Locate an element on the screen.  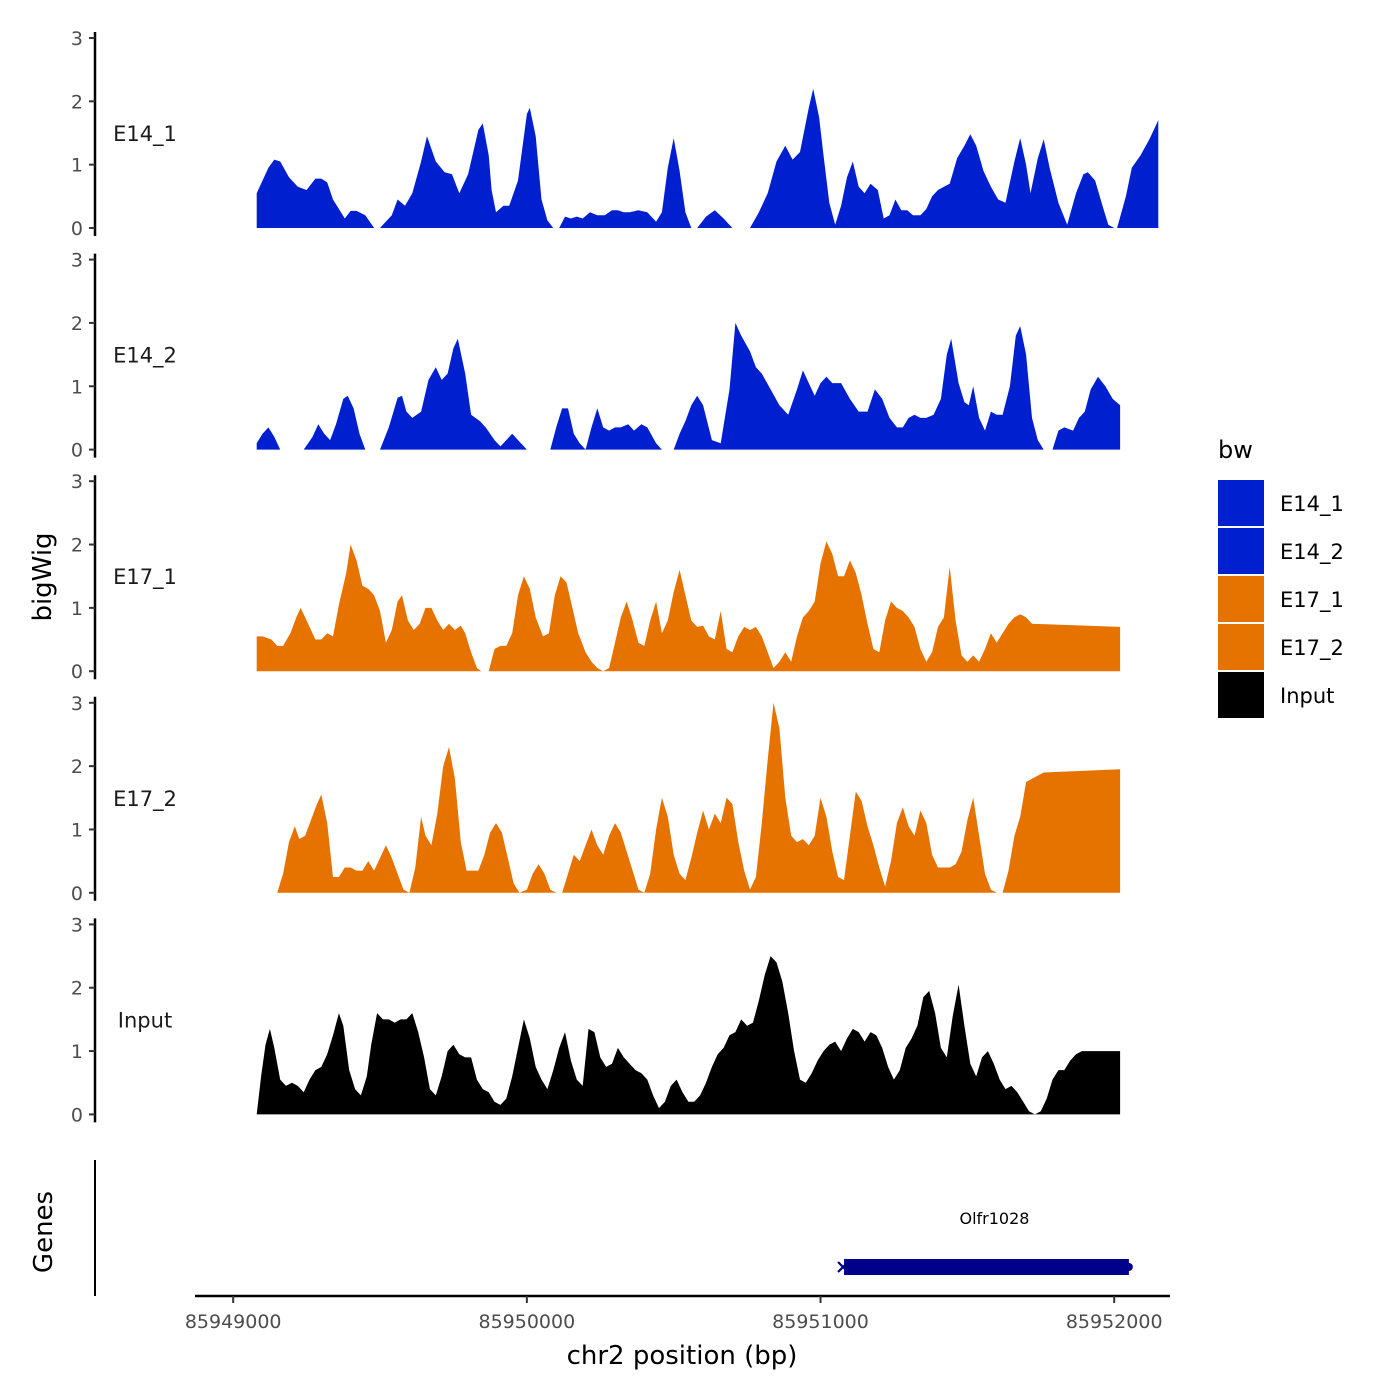
legend-label: Input is located at coordinates (1307, 696).